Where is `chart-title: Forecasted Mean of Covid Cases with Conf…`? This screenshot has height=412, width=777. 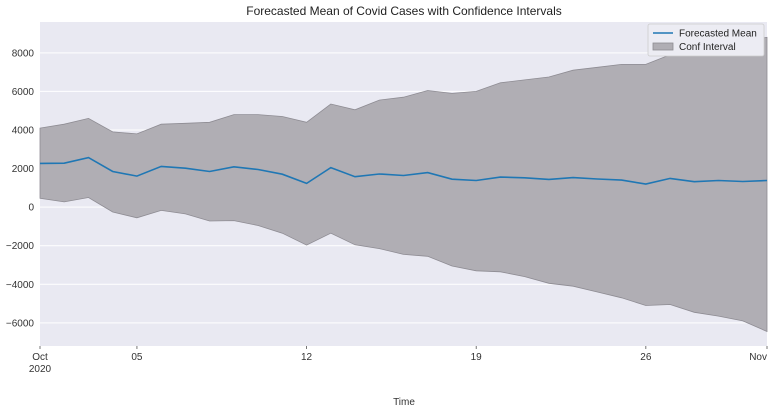 chart-title: Forecasted Mean of Covid Cases with Conf… is located at coordinates (404, 11).